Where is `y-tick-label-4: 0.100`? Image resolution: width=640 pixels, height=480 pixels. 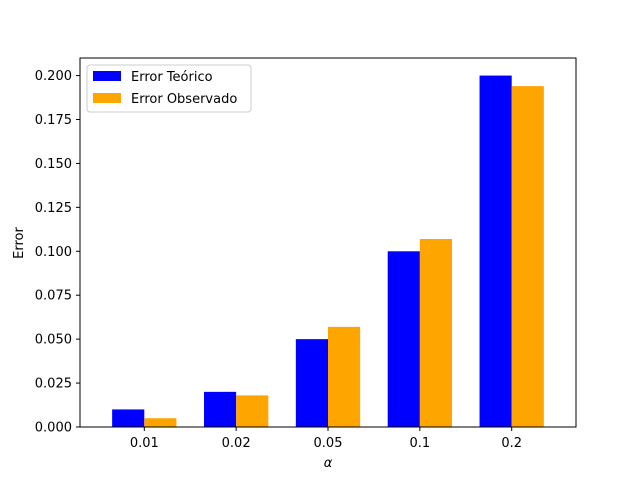 y-tick-label-4: 0.100 is located at coordinates (53, 252).